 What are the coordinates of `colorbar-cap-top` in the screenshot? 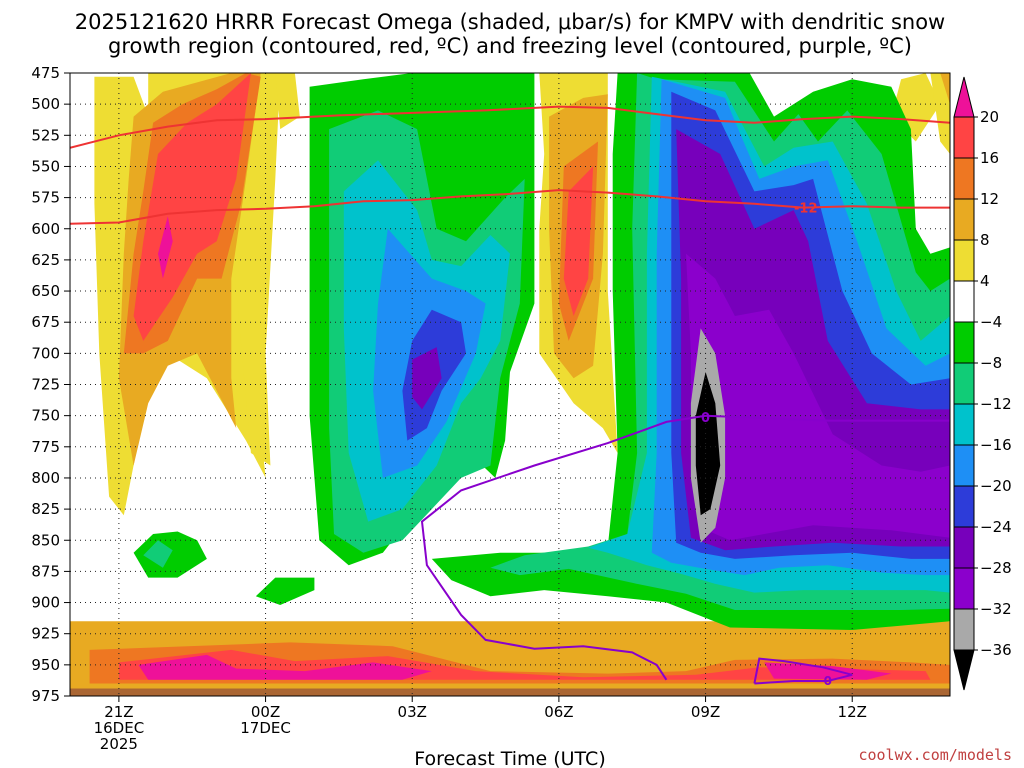 It's located at (964, 97).